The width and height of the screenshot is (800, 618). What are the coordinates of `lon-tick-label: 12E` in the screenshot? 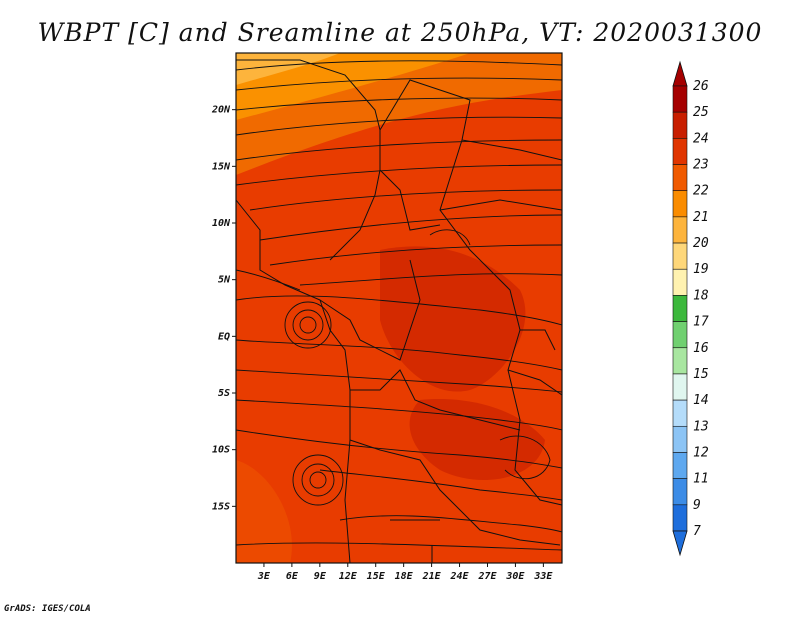 It's located at (348, 576).